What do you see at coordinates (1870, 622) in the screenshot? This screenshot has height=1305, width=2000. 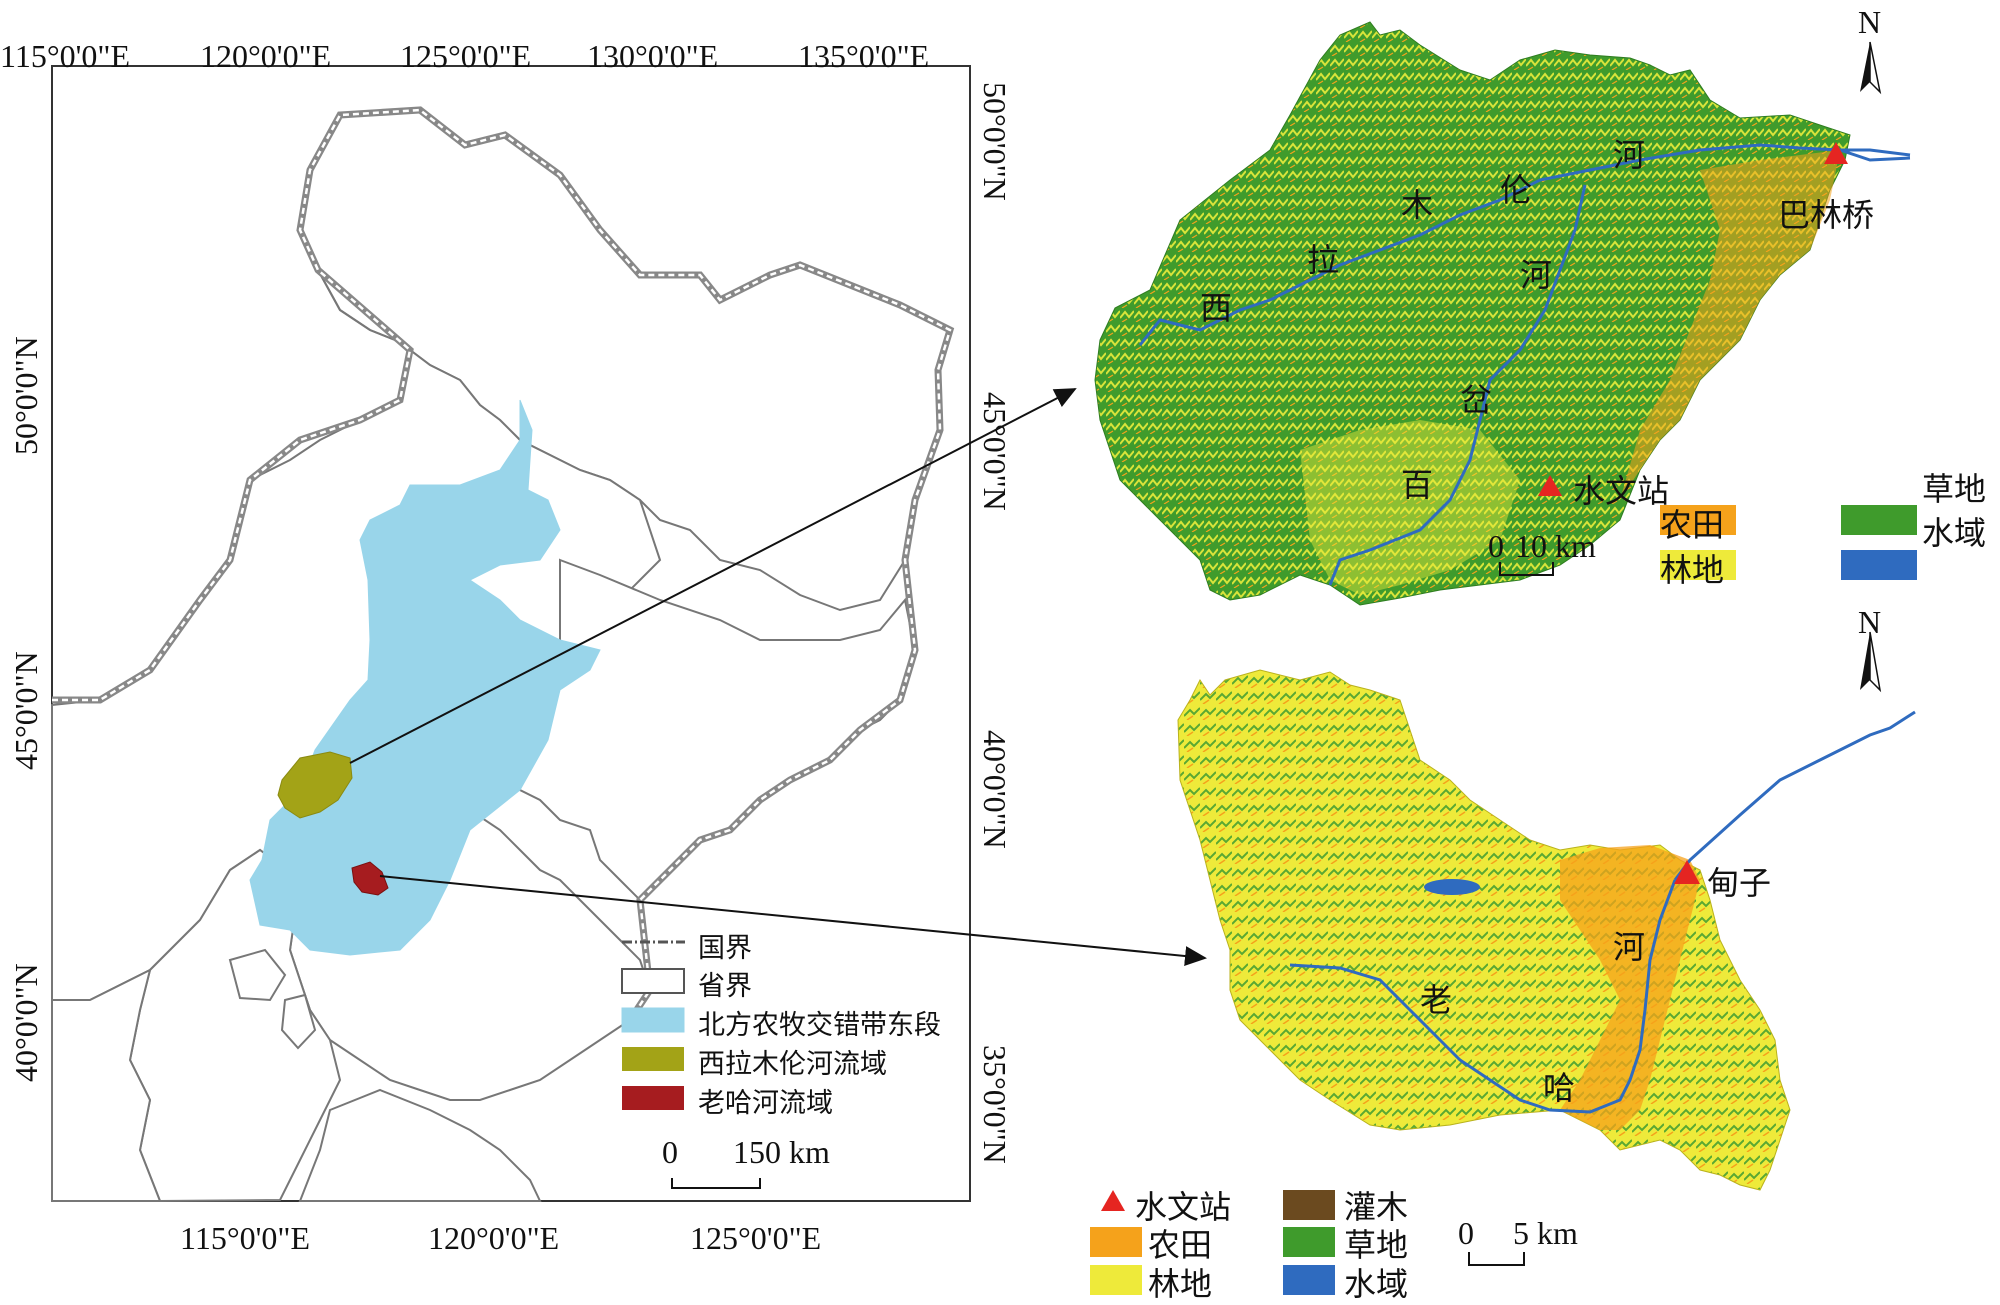 I see `north-label-2: N` at bounding box center [1870, 622].